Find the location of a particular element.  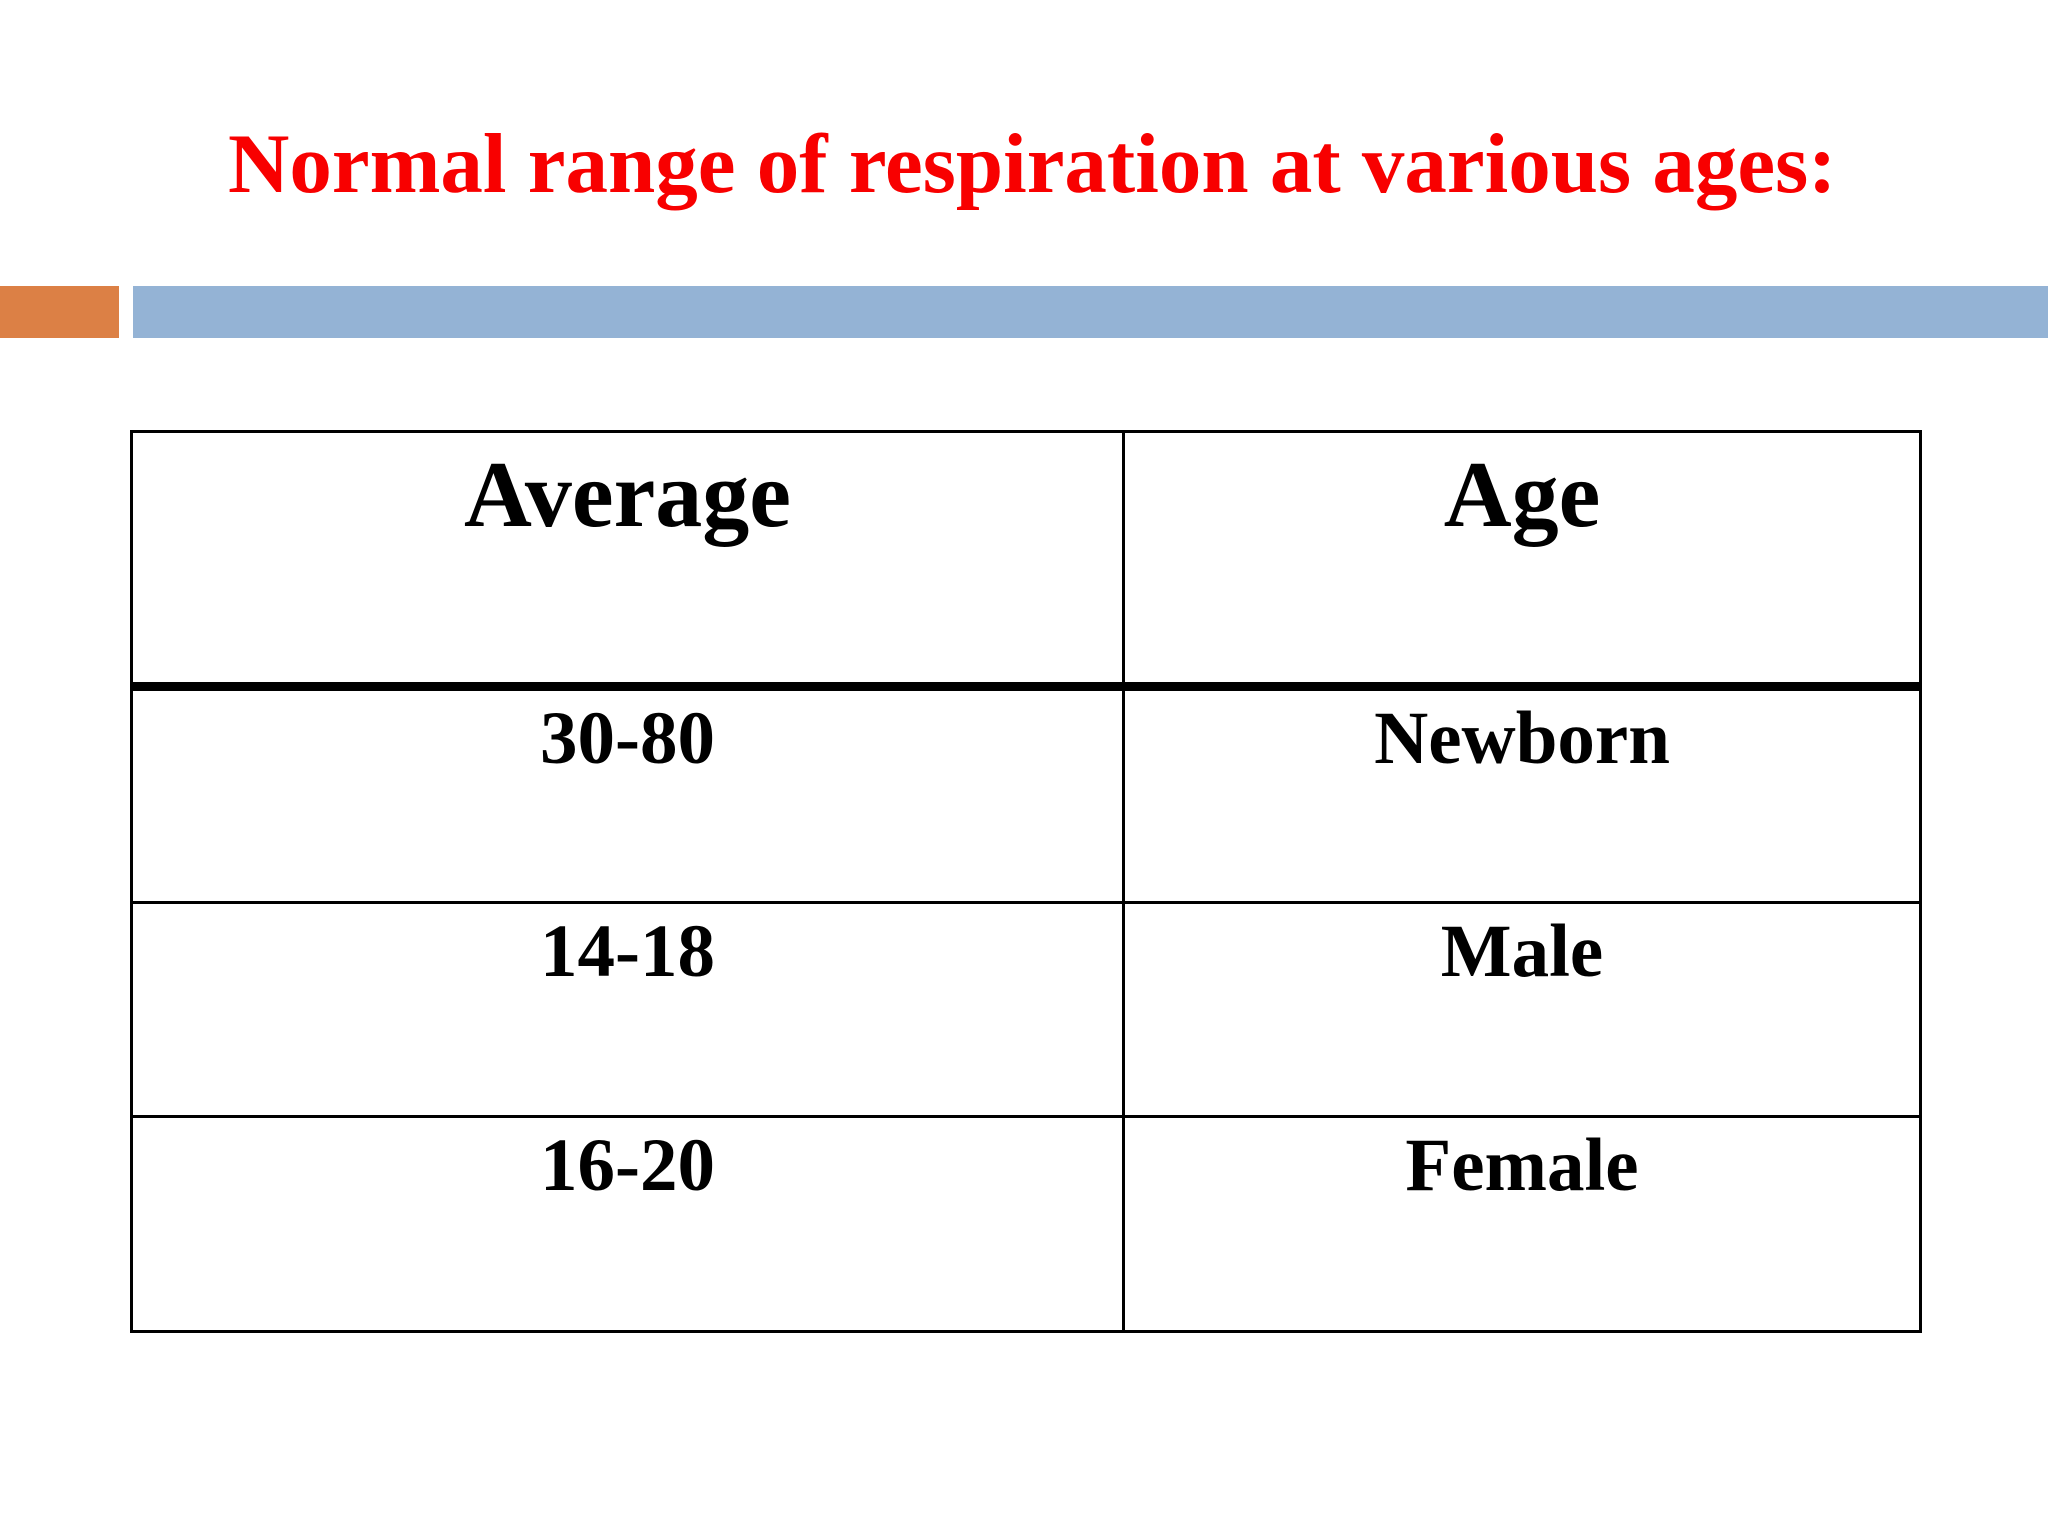

header-cell-age: Age is located at coordinates (1522, 560).